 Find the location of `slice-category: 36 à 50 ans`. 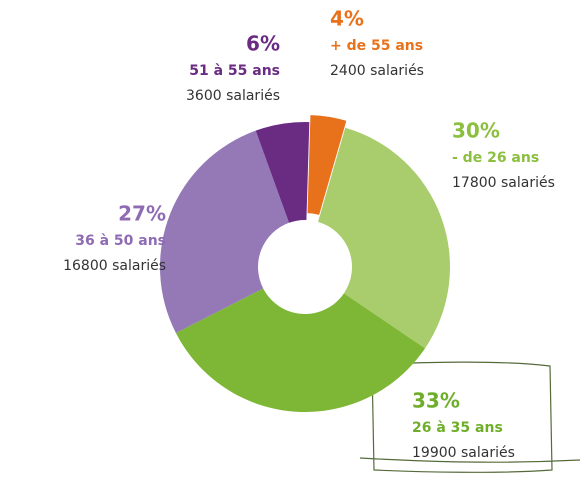

slice-category: 36 à 50 ans is located at coordinates (120, 241).